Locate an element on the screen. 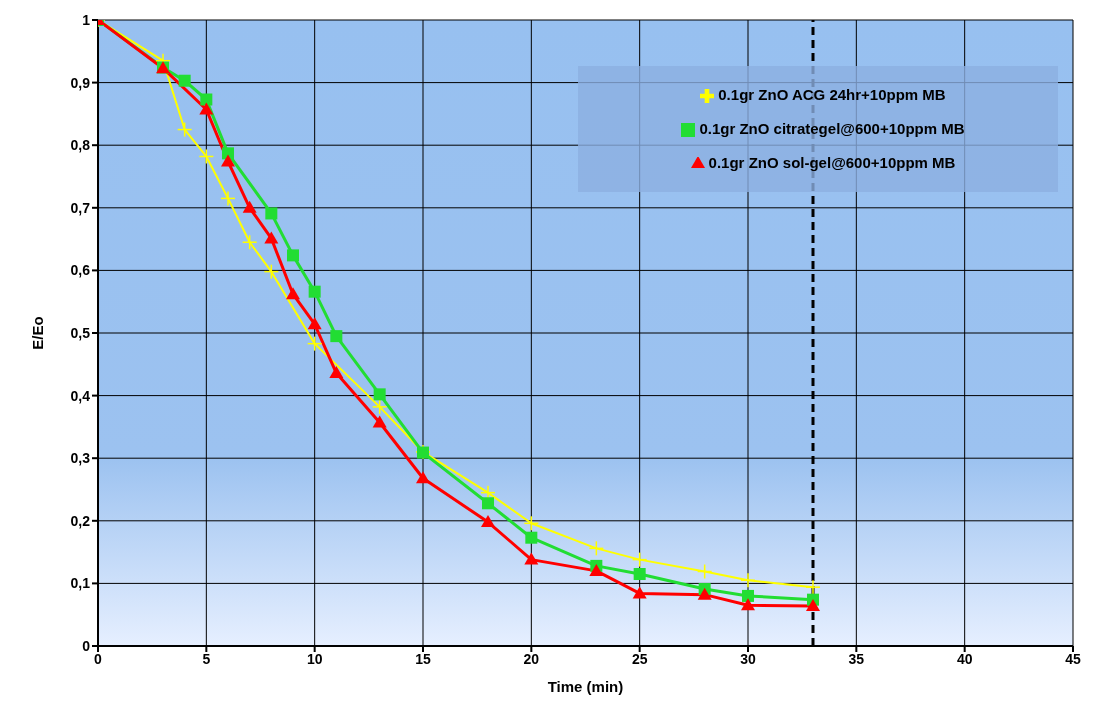  x-axis-title: Time (min) is located at coordinates (585, 686).